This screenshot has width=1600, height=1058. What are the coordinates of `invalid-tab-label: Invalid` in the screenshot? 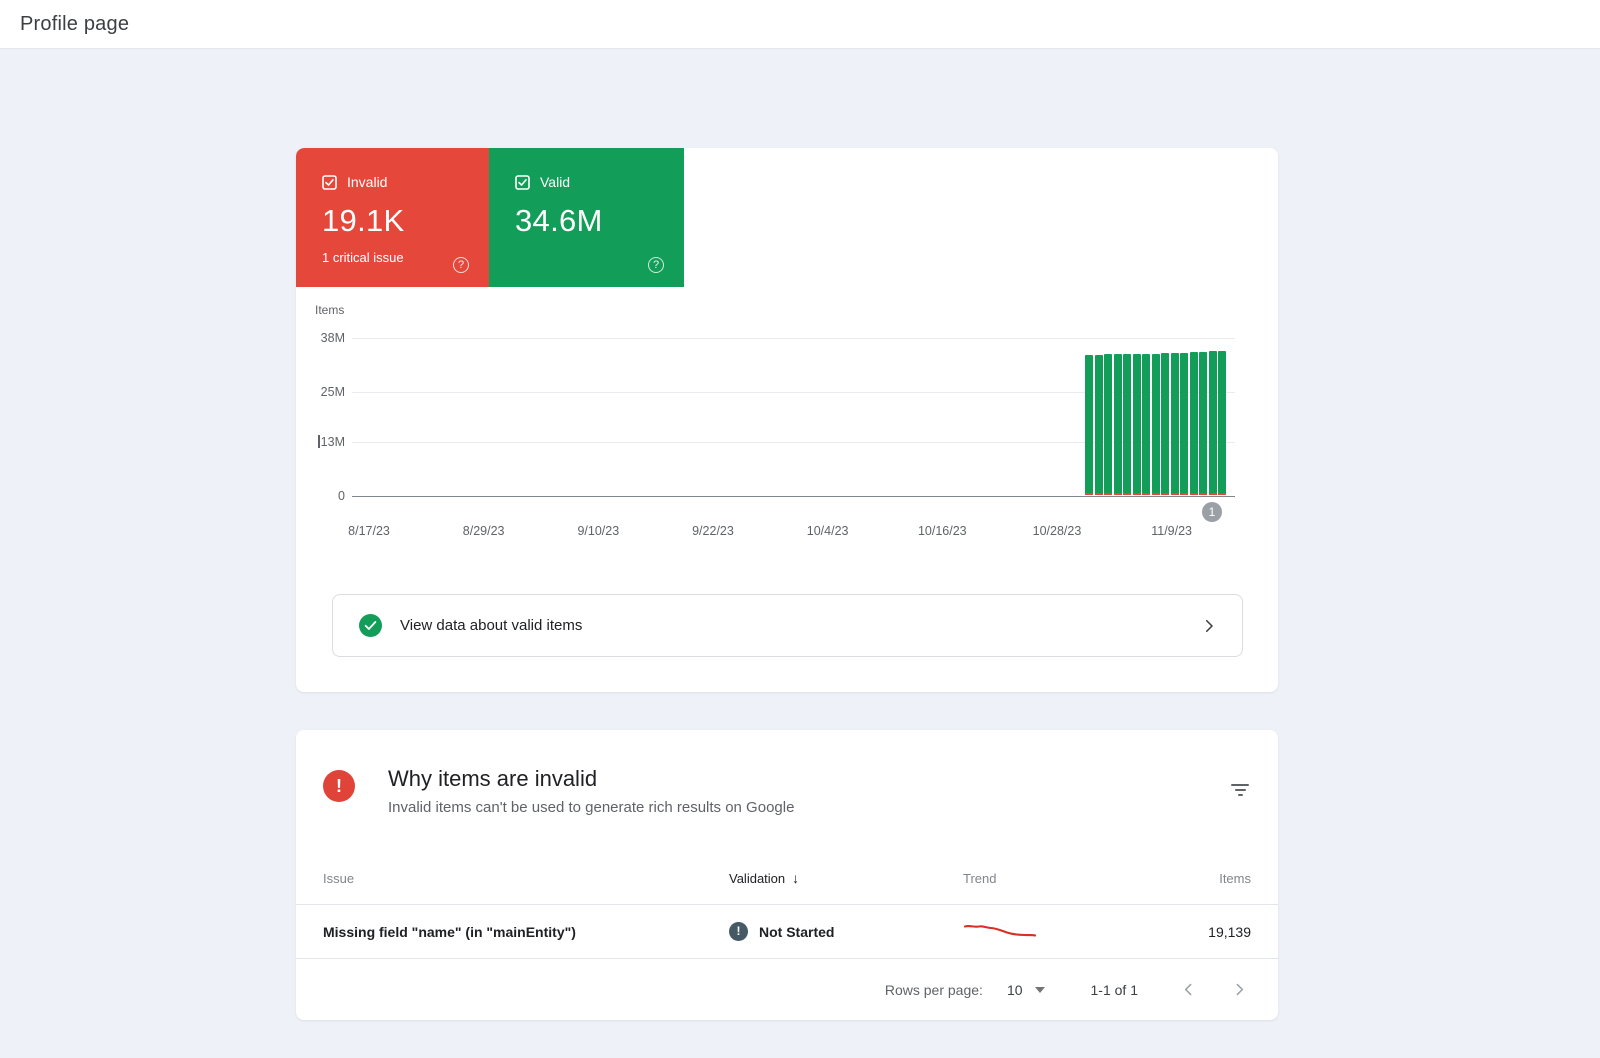 It's located at (367, 182).